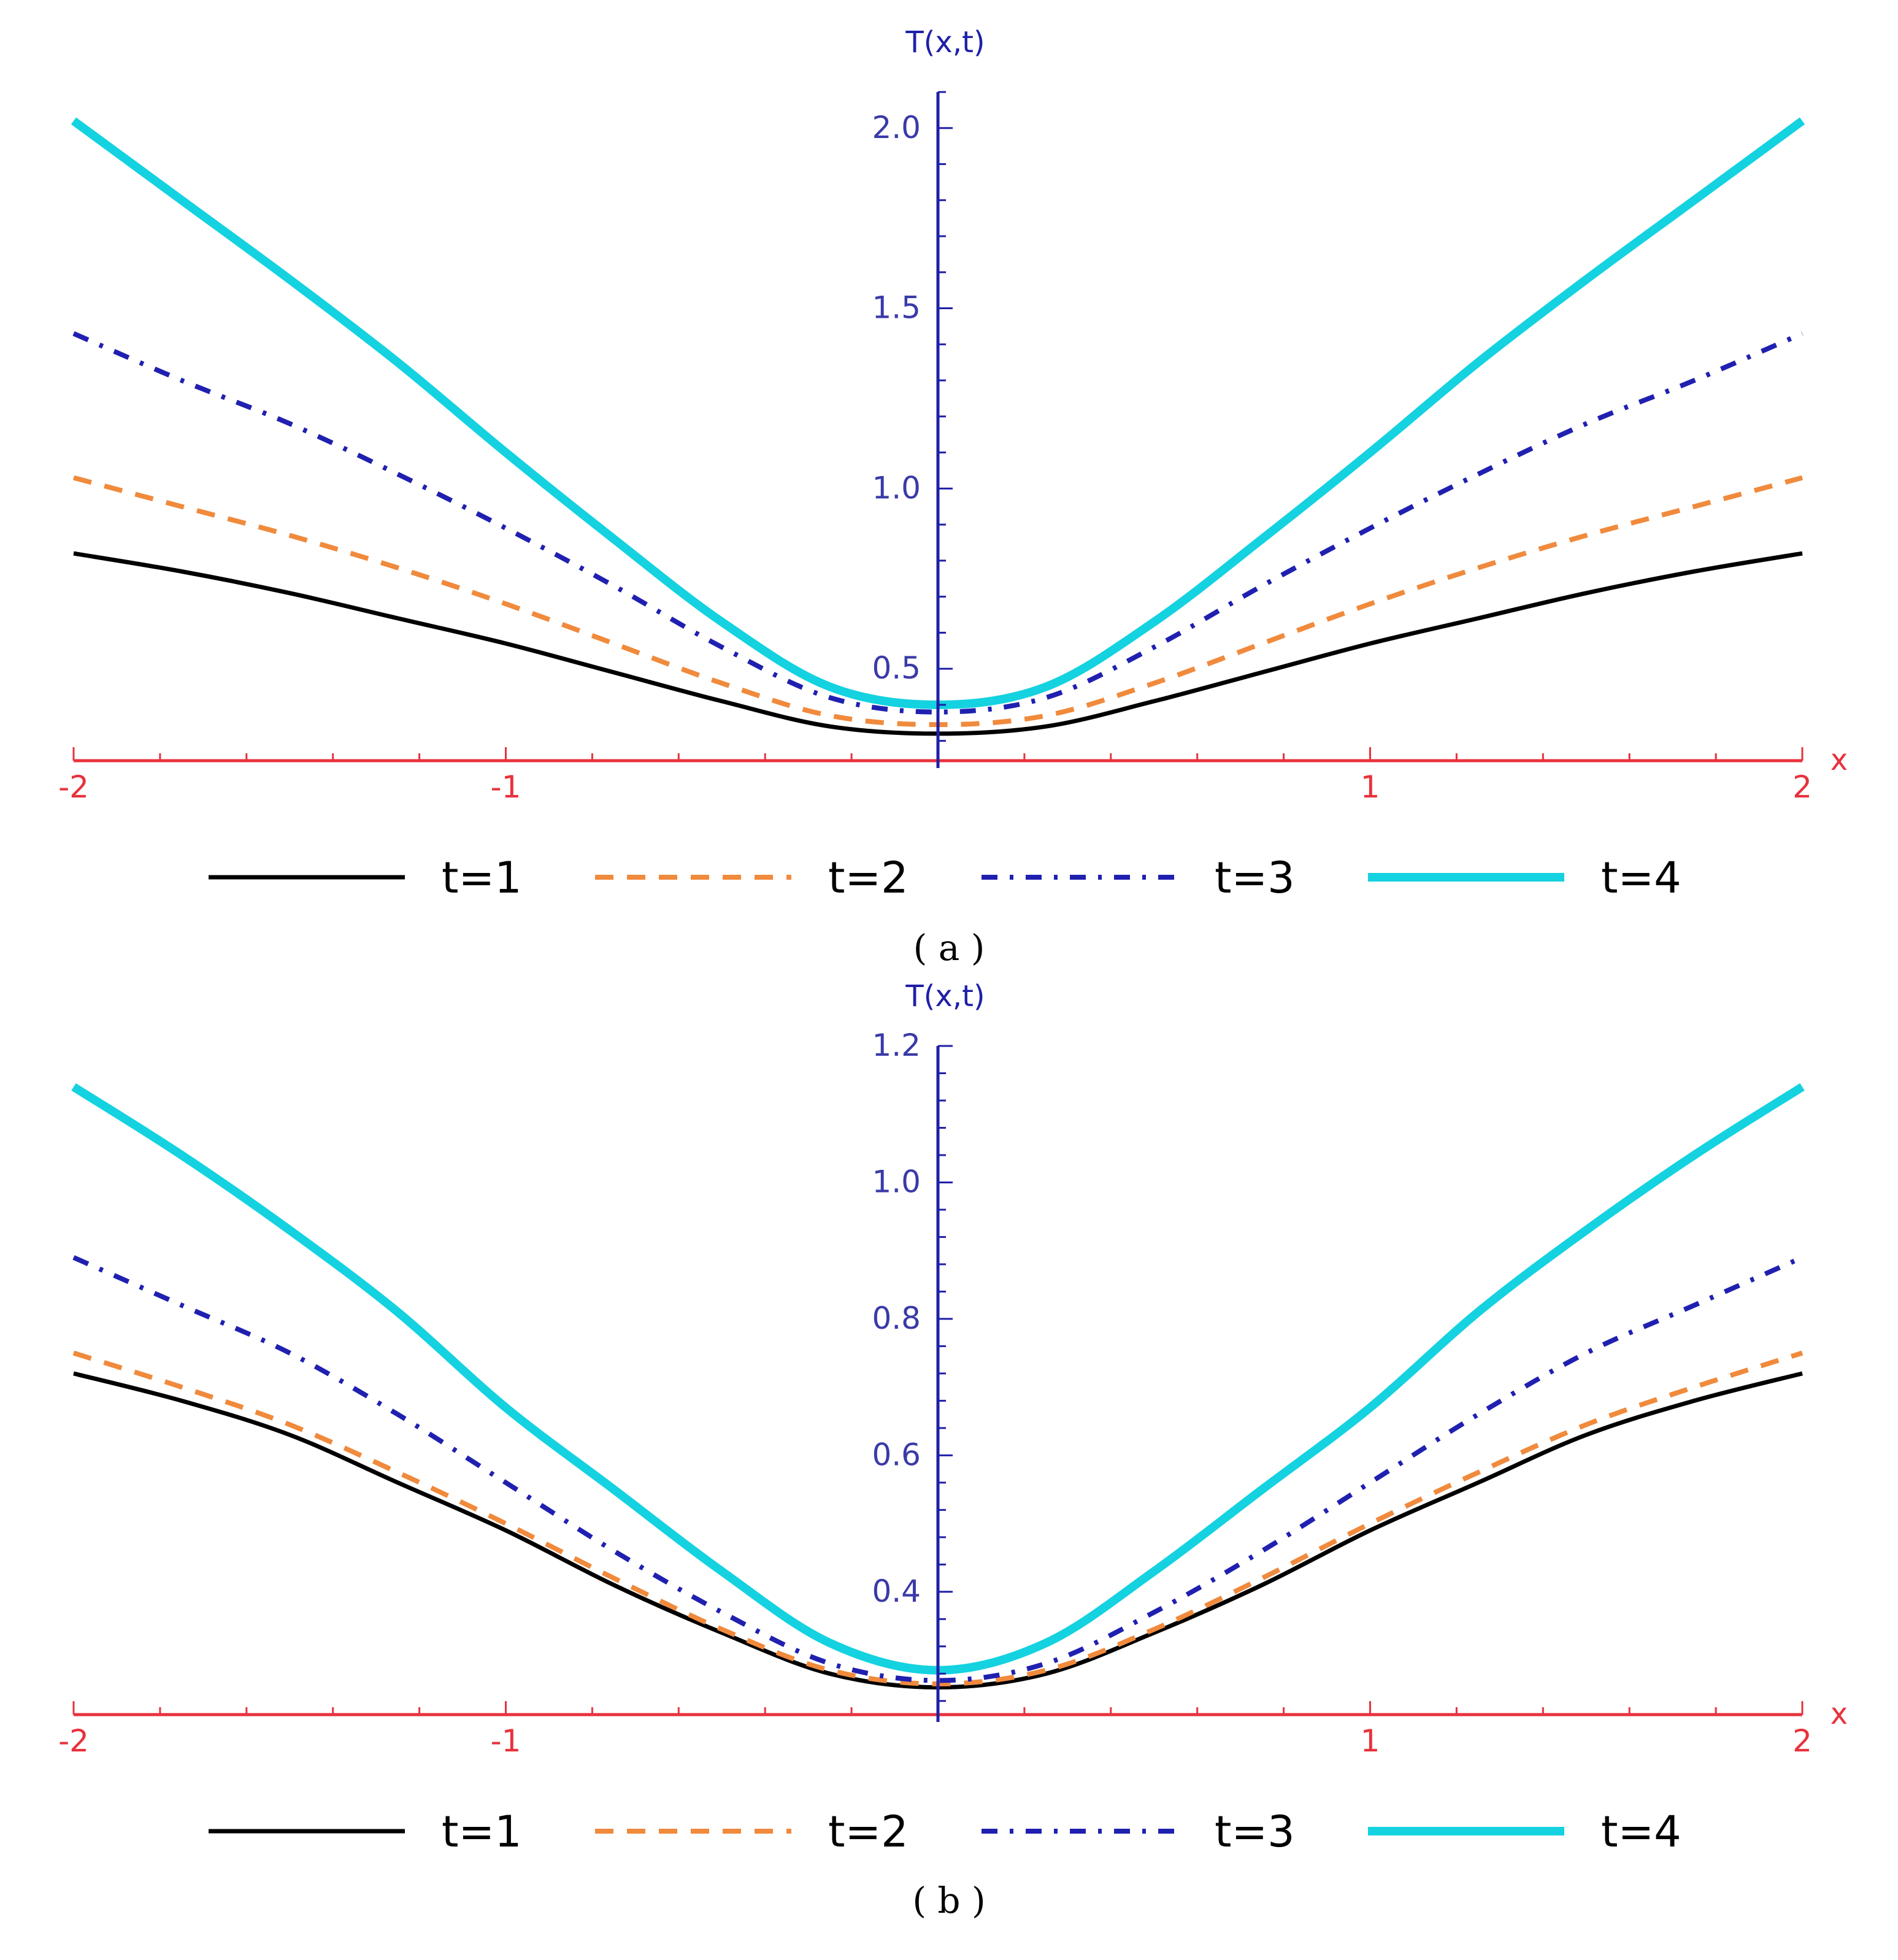 This screenshot has width=1898, height=1960. I want to click on y-tick-label: 0.4, so click(897, 1591).